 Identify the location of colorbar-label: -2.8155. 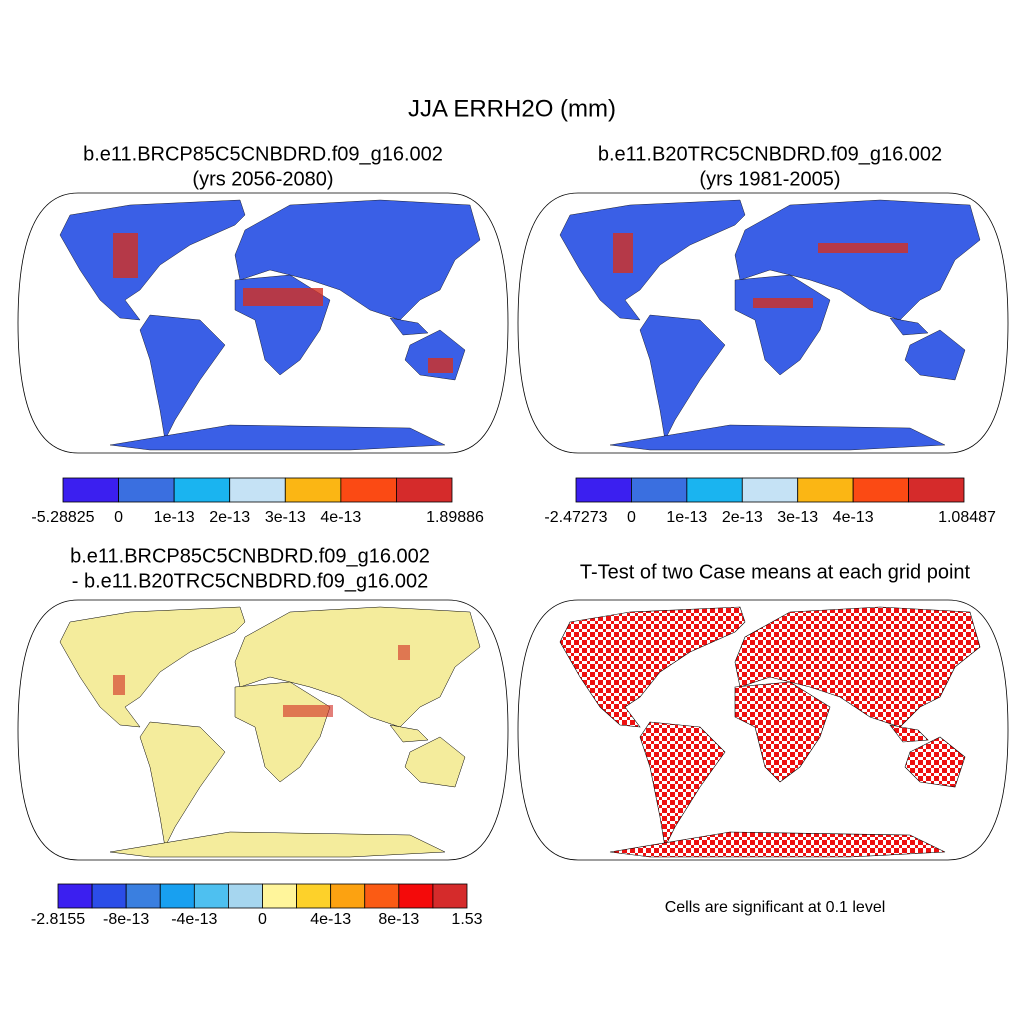
(58, 919).